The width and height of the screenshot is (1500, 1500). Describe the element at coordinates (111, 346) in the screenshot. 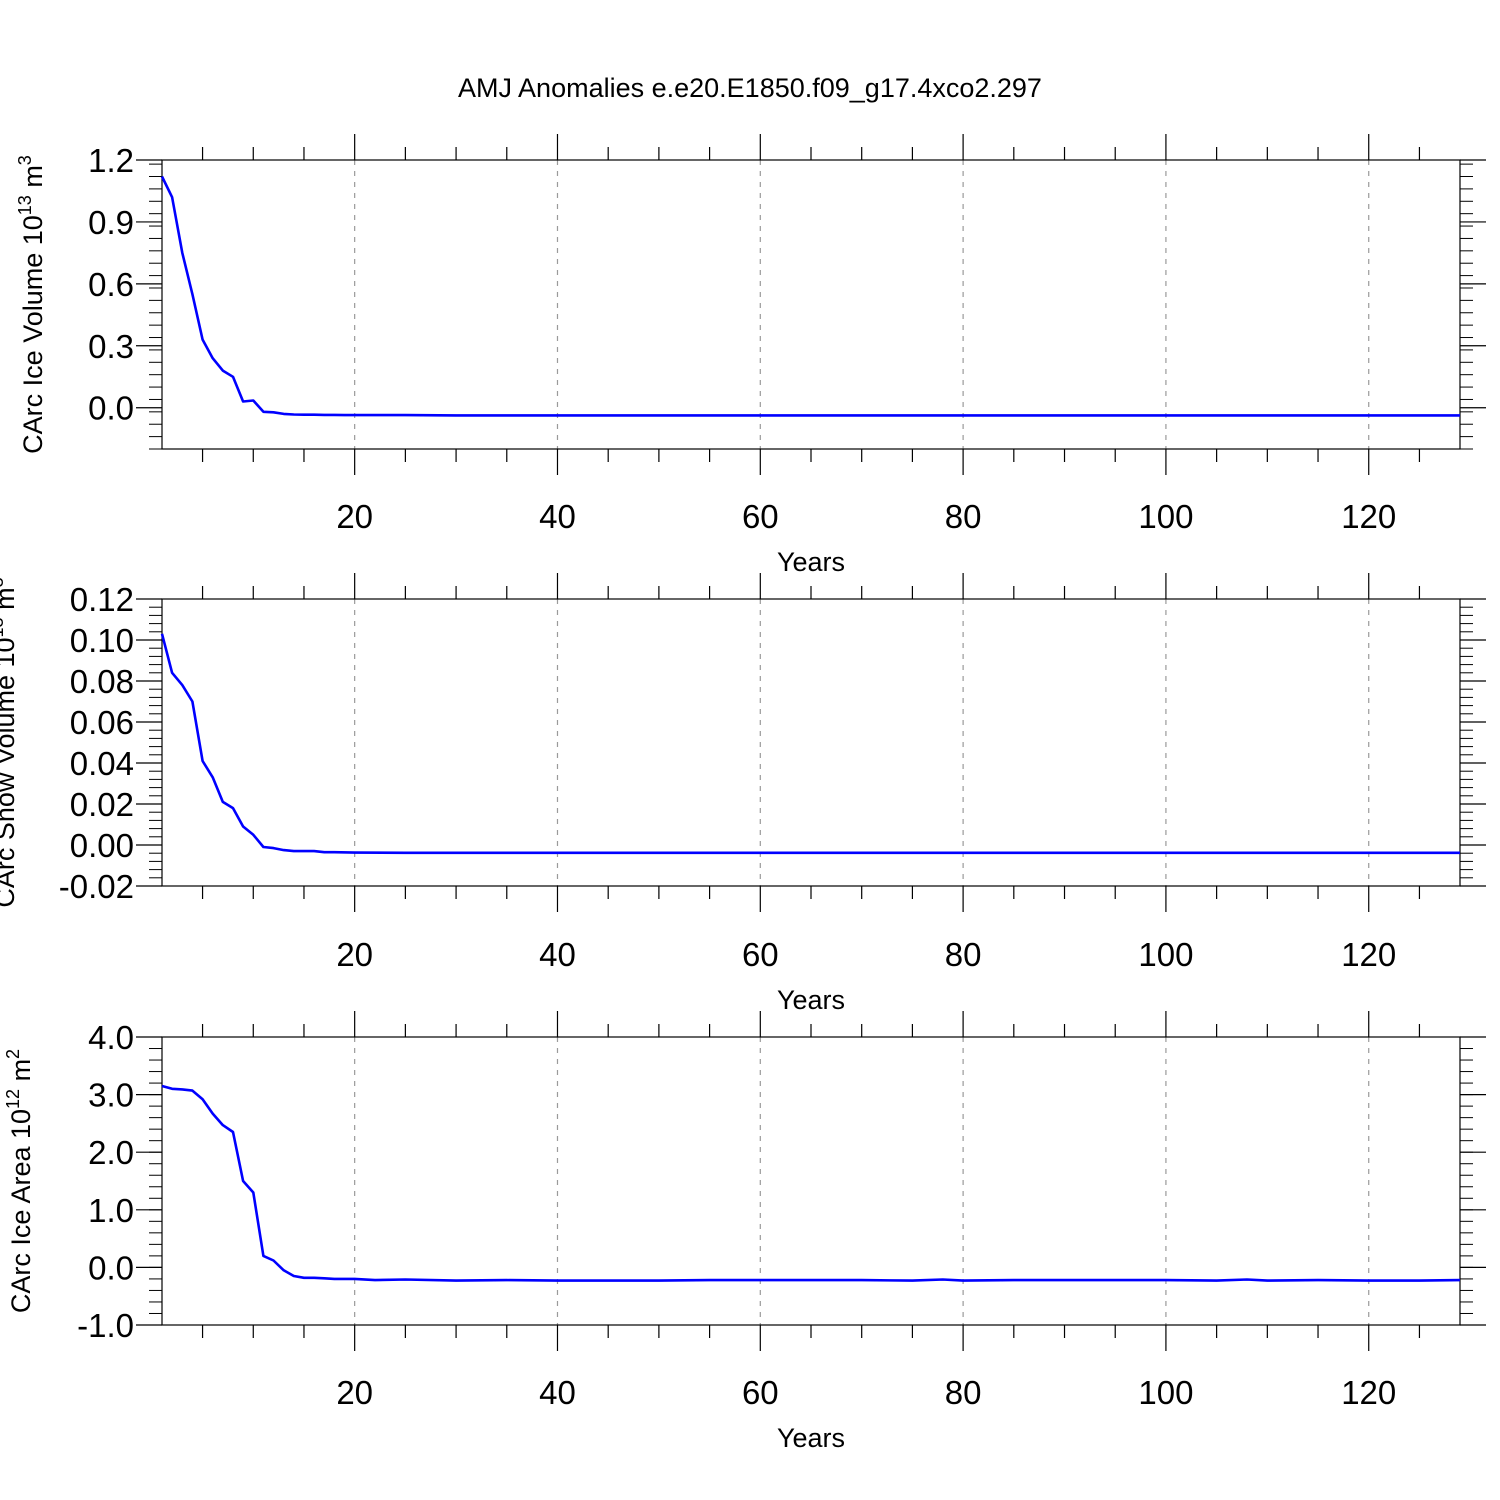

I see `y-tick-label: 0.3` at that location.